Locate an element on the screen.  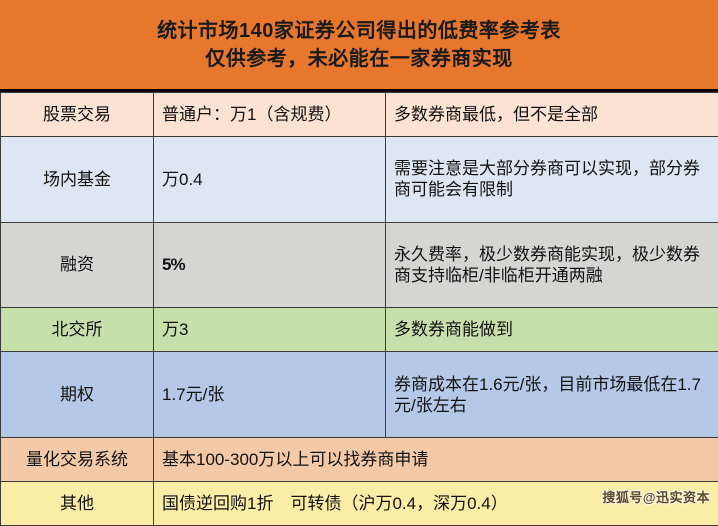
table-row: 股票交易 普通户：万1（含规费） 多数券商最低，但不是全部 is located at coordinates (359, 114).